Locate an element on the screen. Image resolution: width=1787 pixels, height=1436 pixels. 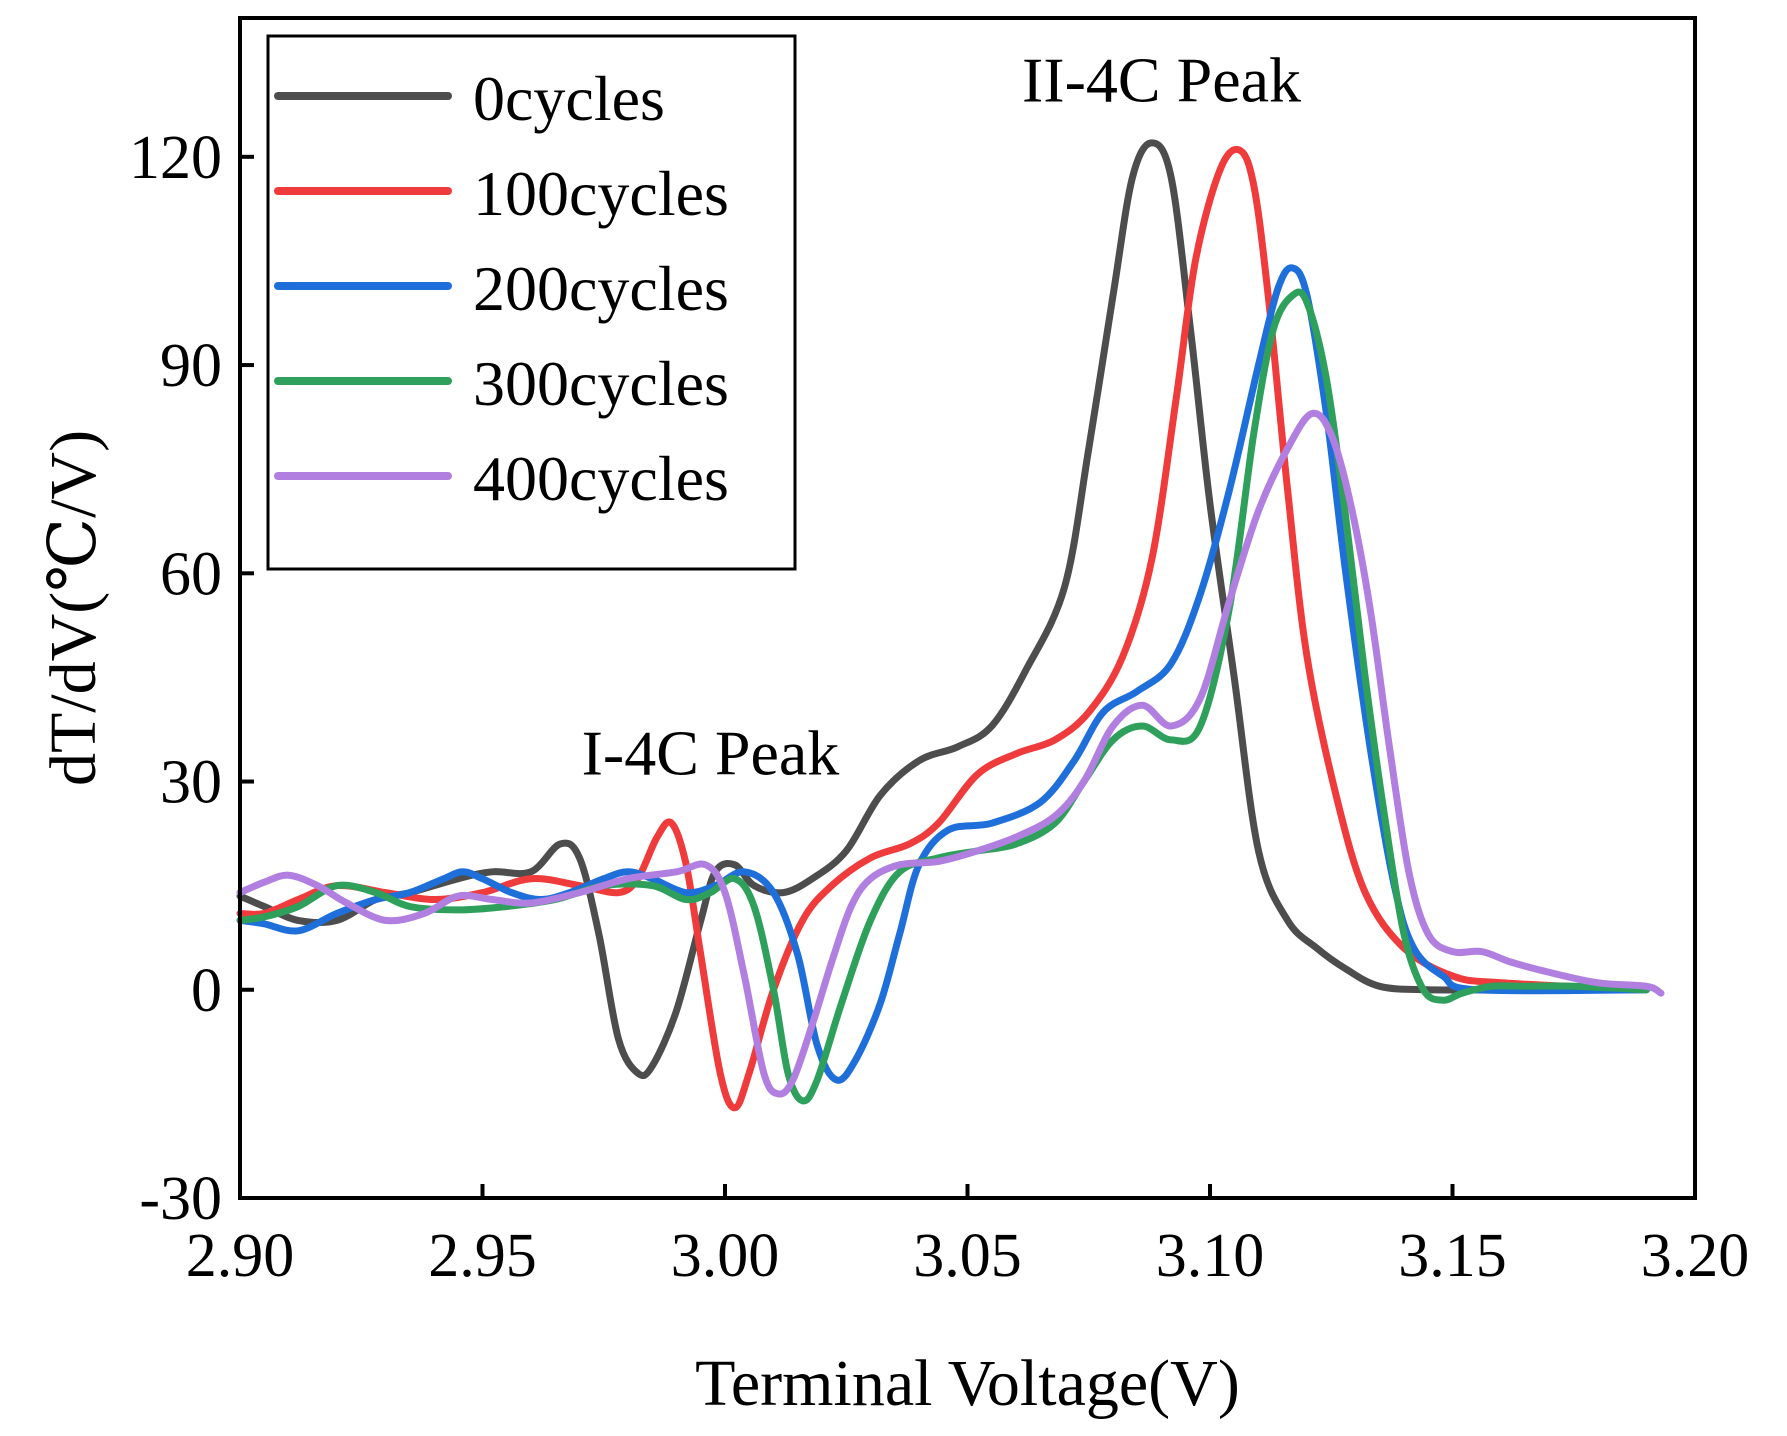
y-tick-label: -30 is located at coordinates (180, 1199).